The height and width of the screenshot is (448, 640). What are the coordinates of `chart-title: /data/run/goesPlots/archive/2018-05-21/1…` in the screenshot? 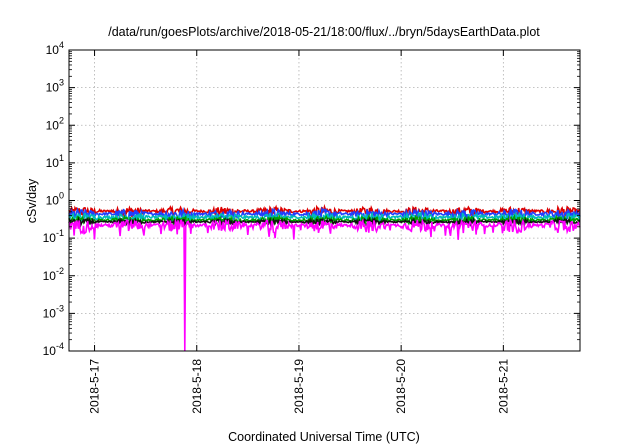 It's located at (324, 32).